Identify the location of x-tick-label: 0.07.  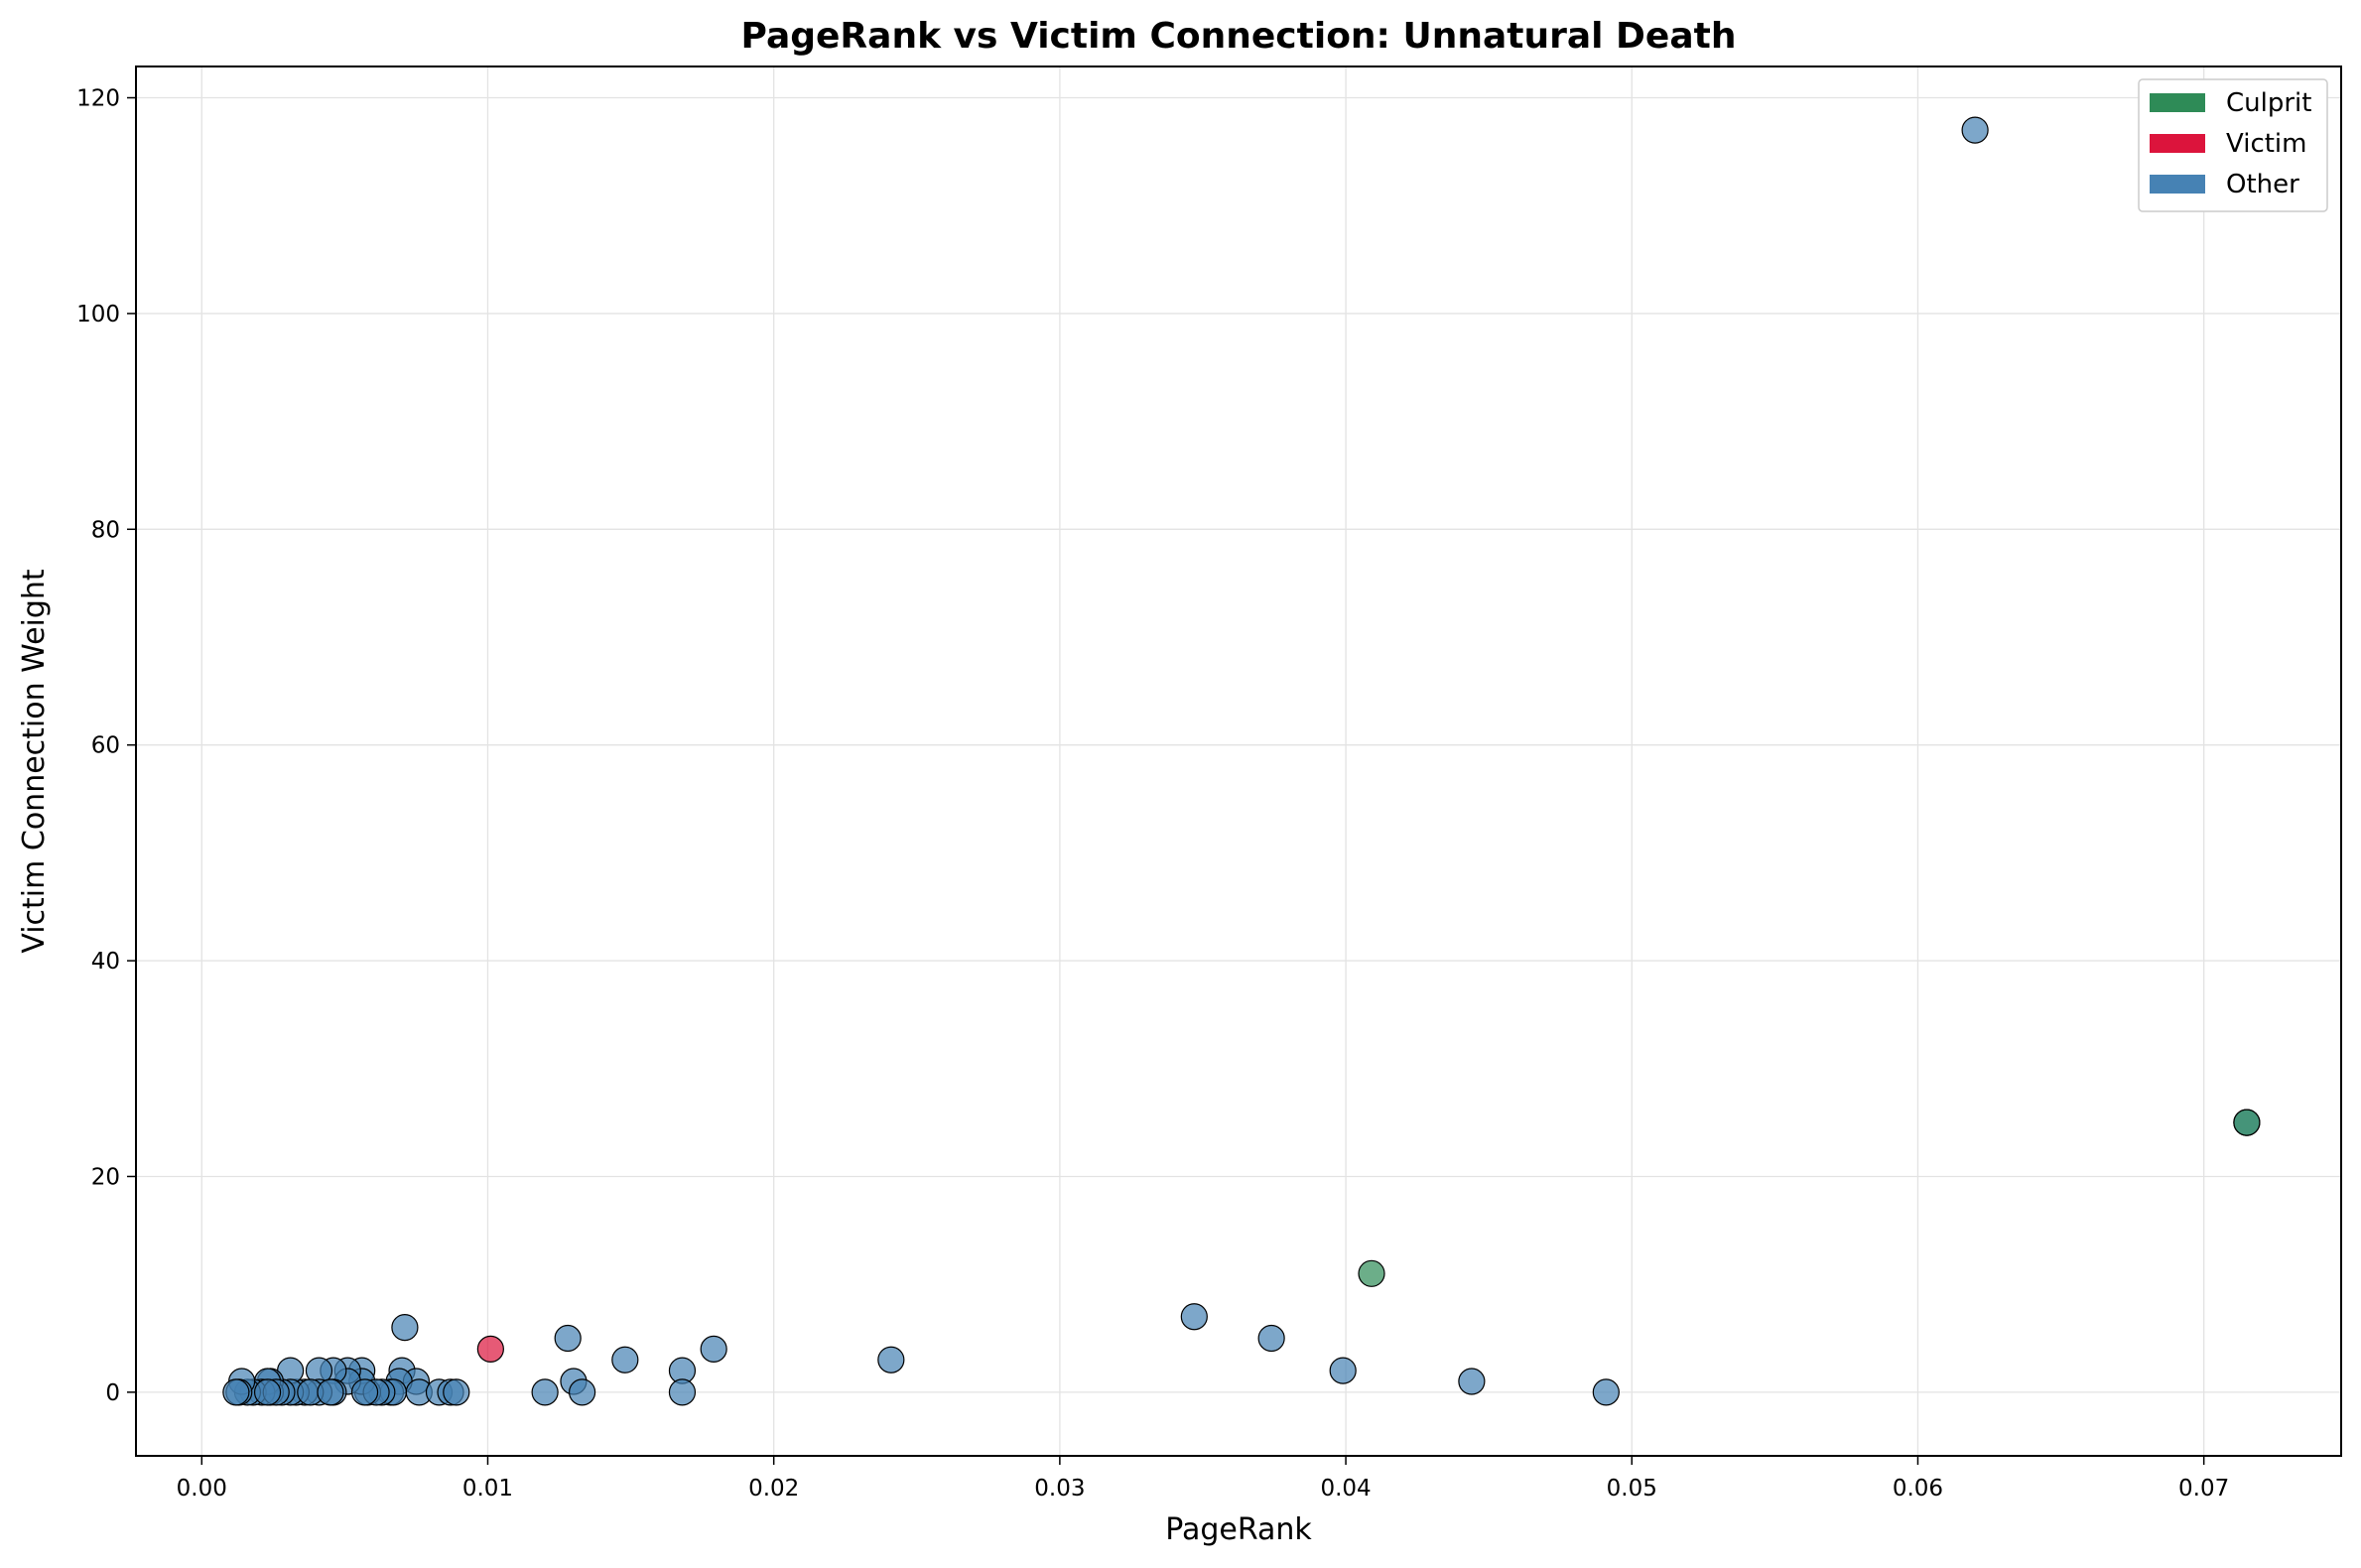
(2203, 1489).